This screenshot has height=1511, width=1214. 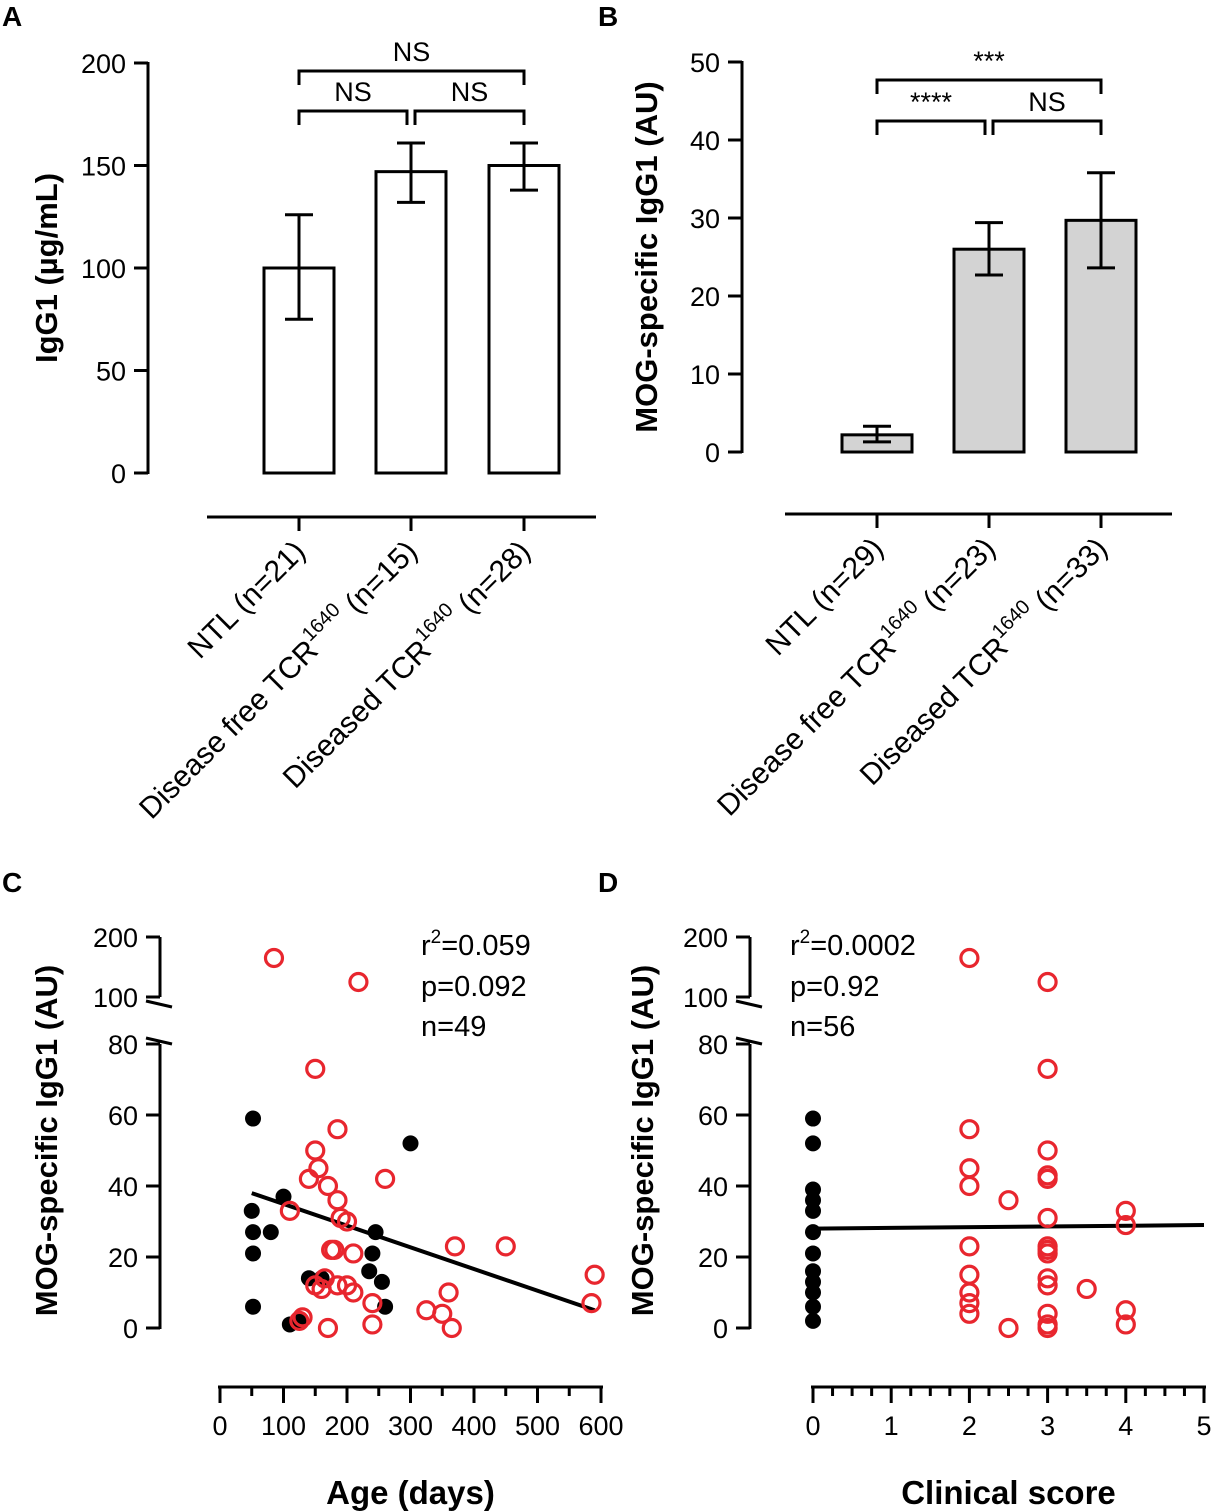 I want to click on y-tick-label: 150, so click(x=103, y=167).